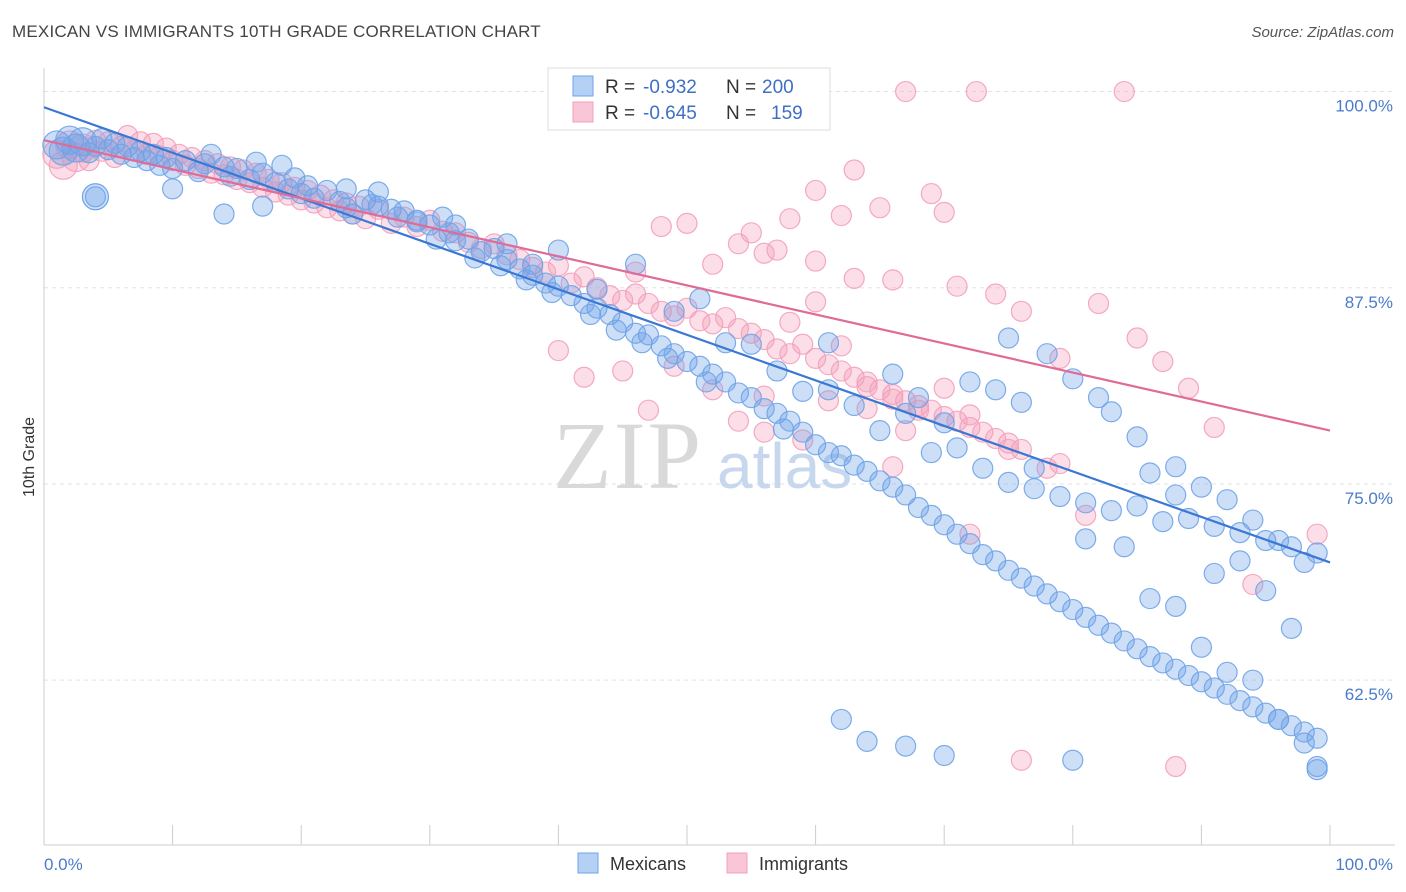 The height and width of the screenshot is (892, 1406). I want to click on bottom-legend-label-mexicans: Mexicans, so click(648, 864).